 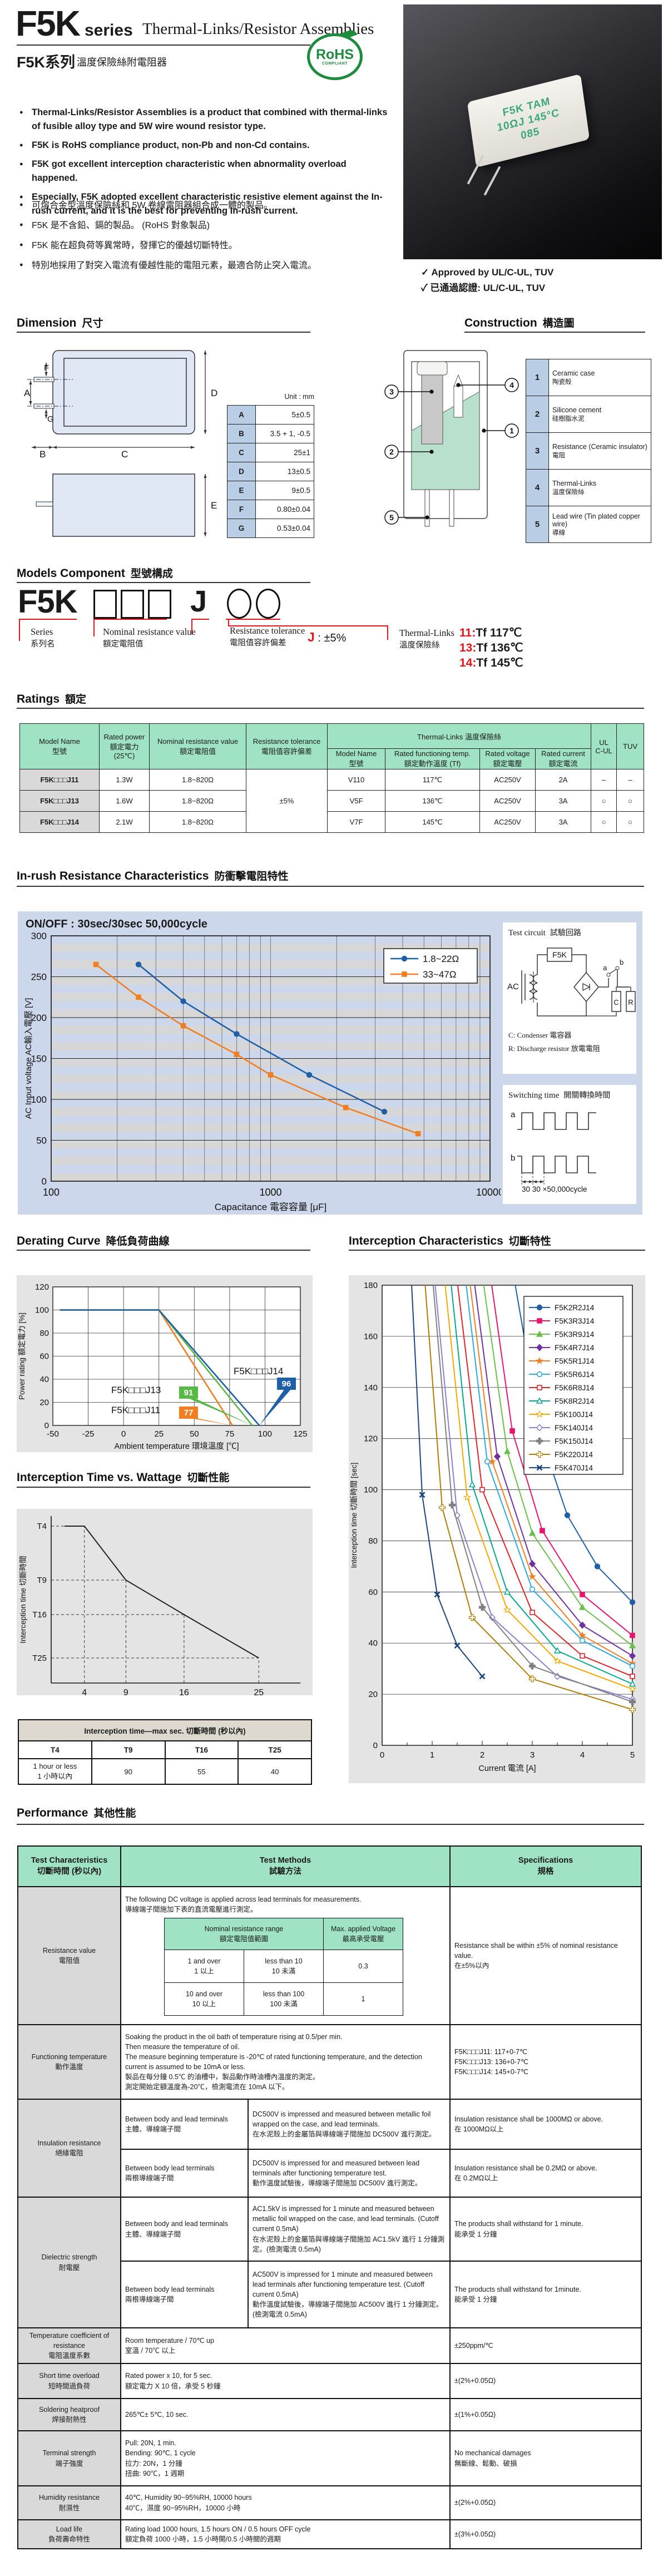 I want to click on svg-text: sec sec, so click(x=533, y=1194).